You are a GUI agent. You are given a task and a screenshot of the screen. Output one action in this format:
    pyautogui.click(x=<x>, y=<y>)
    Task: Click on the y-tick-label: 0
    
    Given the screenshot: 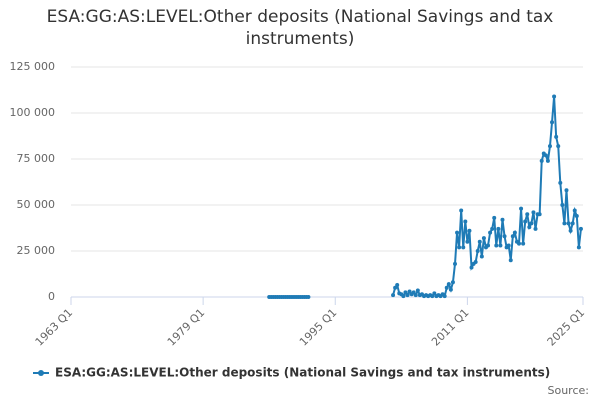 What is the action you would take?
    pyautogui.click(x=51, y=296)
    